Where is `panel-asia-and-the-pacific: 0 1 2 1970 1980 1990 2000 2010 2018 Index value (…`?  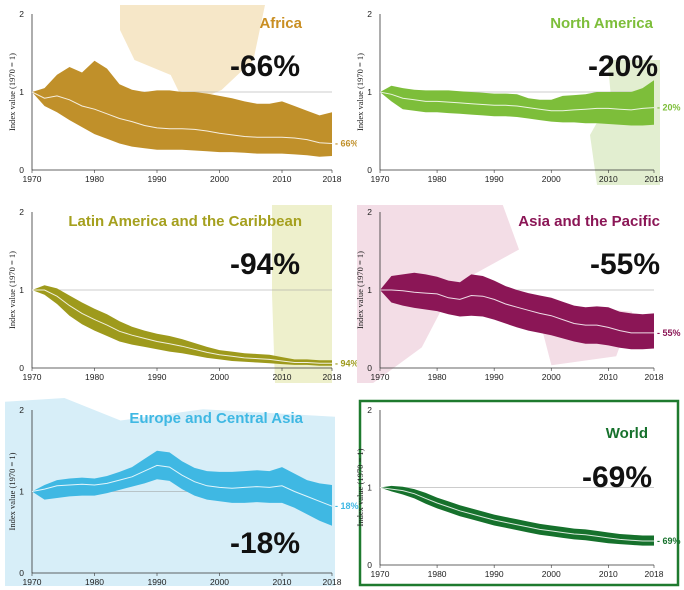 panel-asia-and-the-pacific: 0 1 2 1970 1980 1990 2000 2010 2018 Index value (… is located at coordinates (518, 294).